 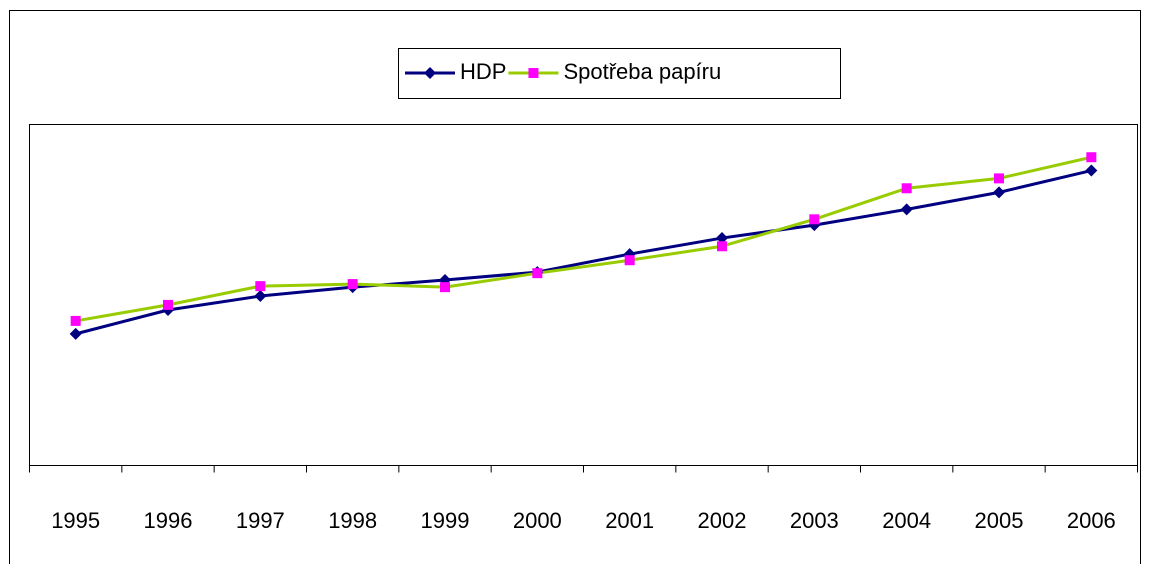 I want to click on x-tick-label: 1998, so click(x=352, y=520).